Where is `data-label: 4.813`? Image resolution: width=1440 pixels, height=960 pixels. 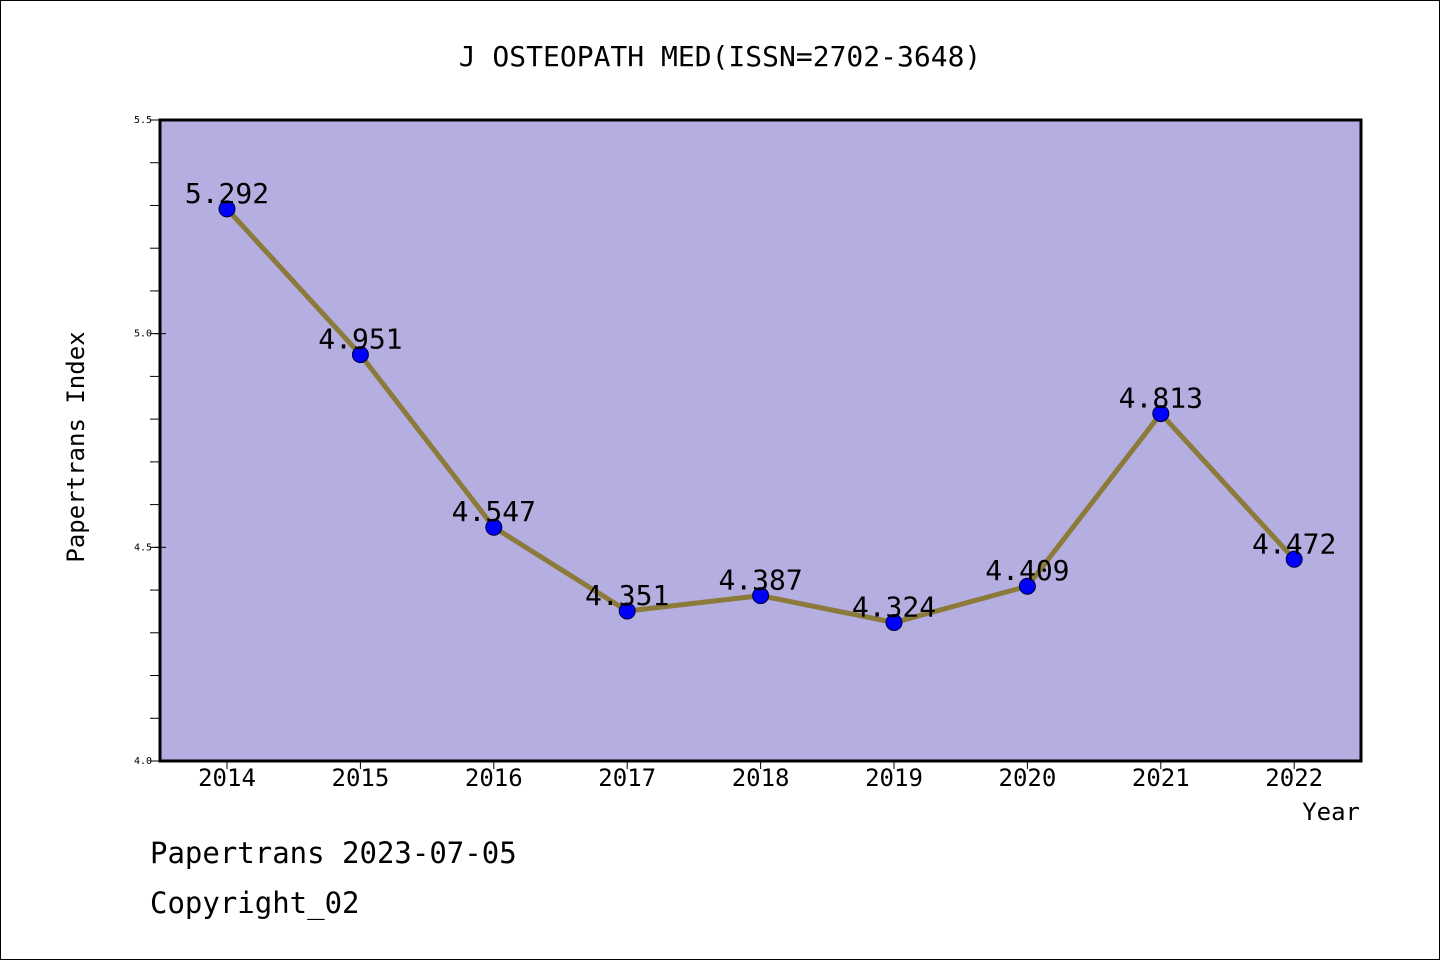
data-label: 4.813 is located at coordinates (1161, 398).